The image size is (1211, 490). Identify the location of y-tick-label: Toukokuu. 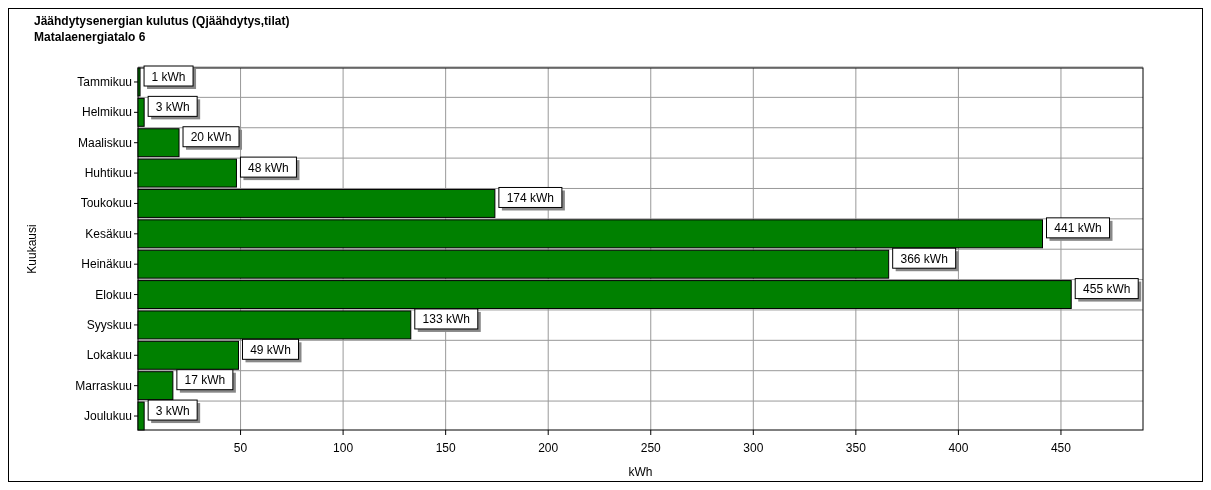
(106, 203).